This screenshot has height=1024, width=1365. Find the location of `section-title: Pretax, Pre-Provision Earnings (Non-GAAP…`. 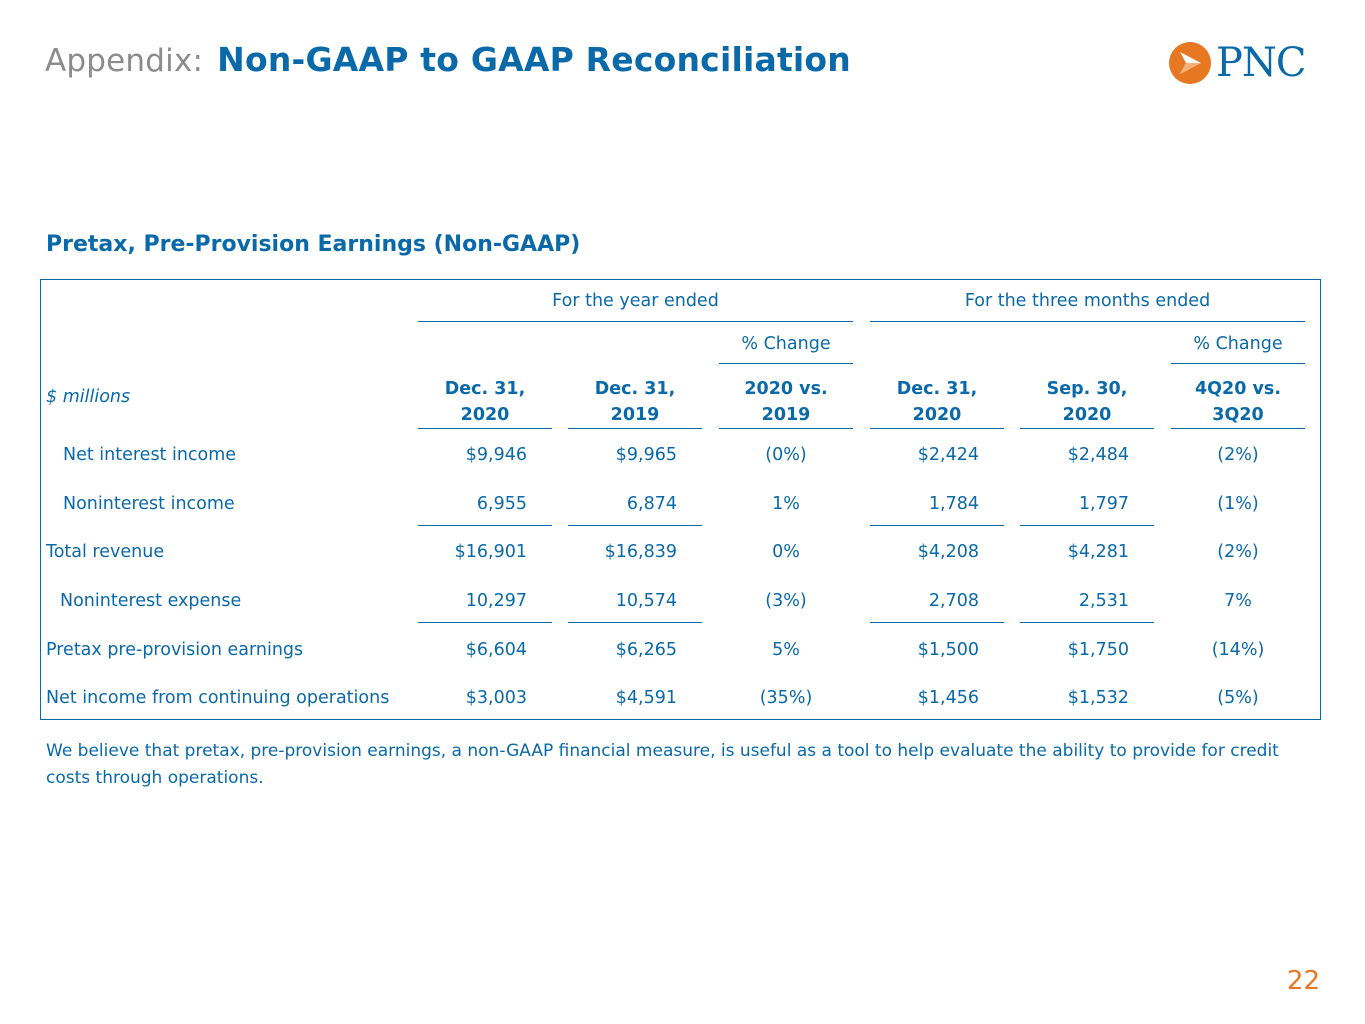

section-title: Pretax, Pre-Provision Earnings (Non-GAAP… is located at coordinates (313, 244).